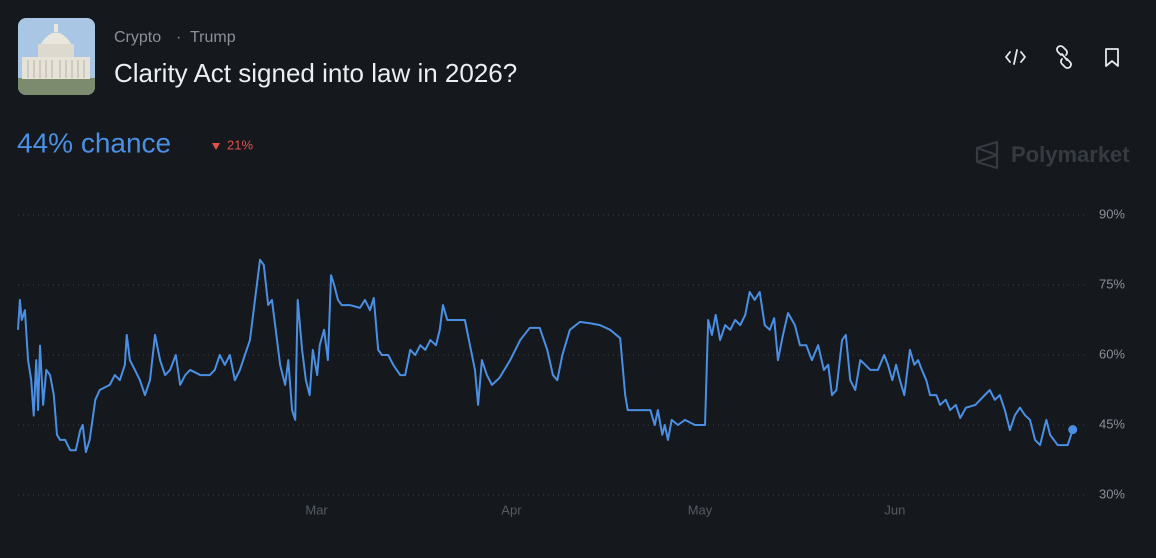  What do you see at coordinates (1112, 283) in the screenshot?
I see `y-tick-label: 75%` at bounding box center [1112, 283].